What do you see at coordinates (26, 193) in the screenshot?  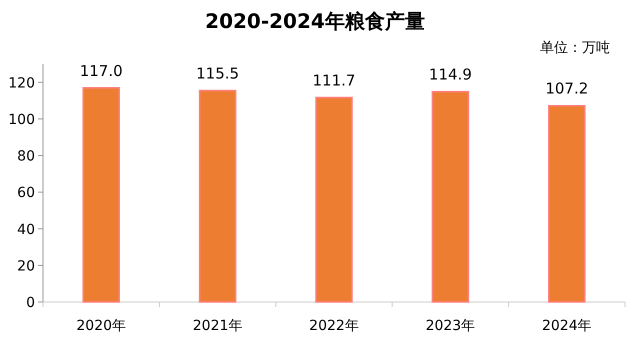 I see `y-tick-label: 60` at bounding box center [26, 193].